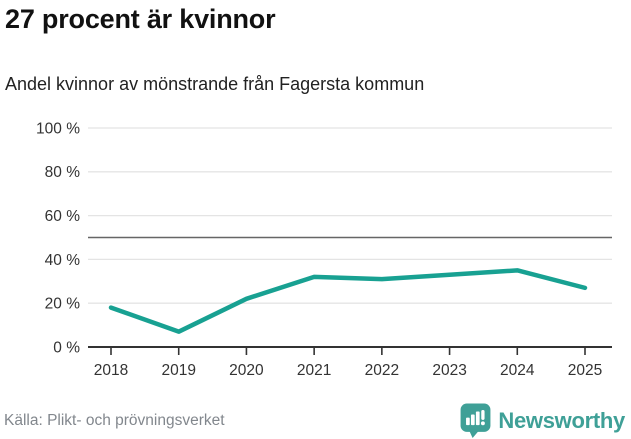  What do you see at coordinates (348, 301) in the screenshot?
I see `data-line-andel-kvinnor-av-mönstrande` at bounding box center [348, 301].